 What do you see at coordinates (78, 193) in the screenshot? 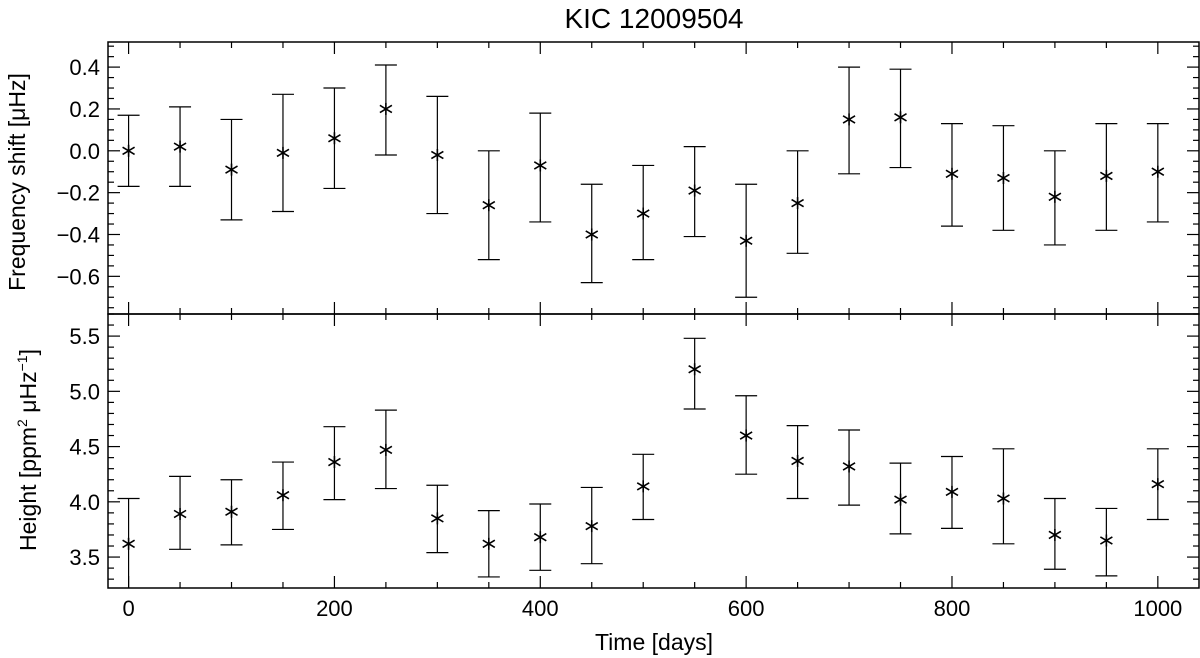
I see `y-tick-label: −0.2` at bounding box center [78, 193].